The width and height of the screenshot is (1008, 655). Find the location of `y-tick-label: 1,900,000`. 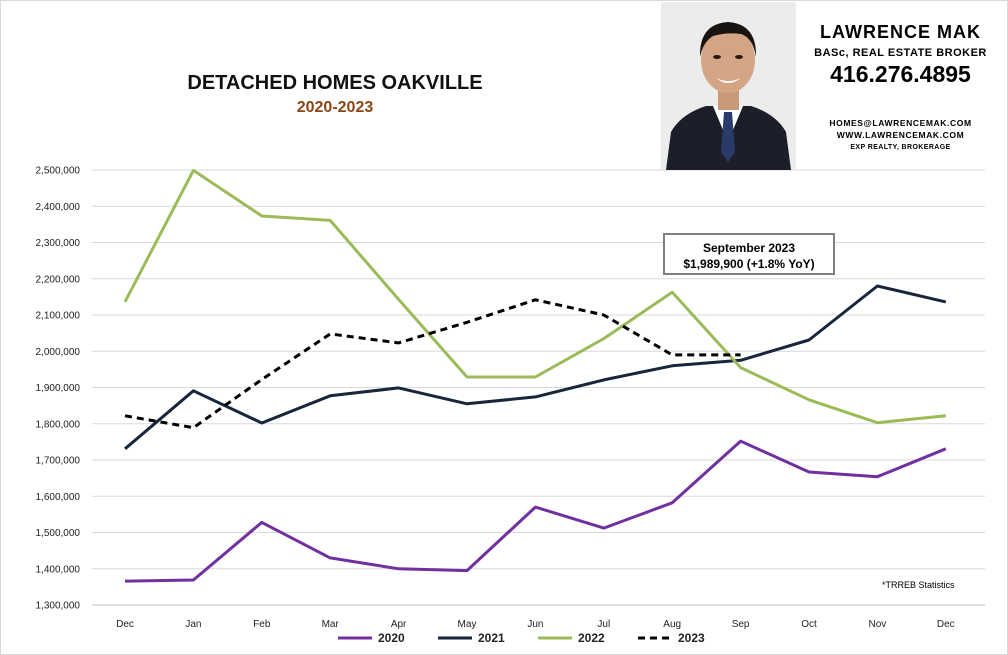

y-tick-label: 1,900,000 is located at coordinates (58, 388).